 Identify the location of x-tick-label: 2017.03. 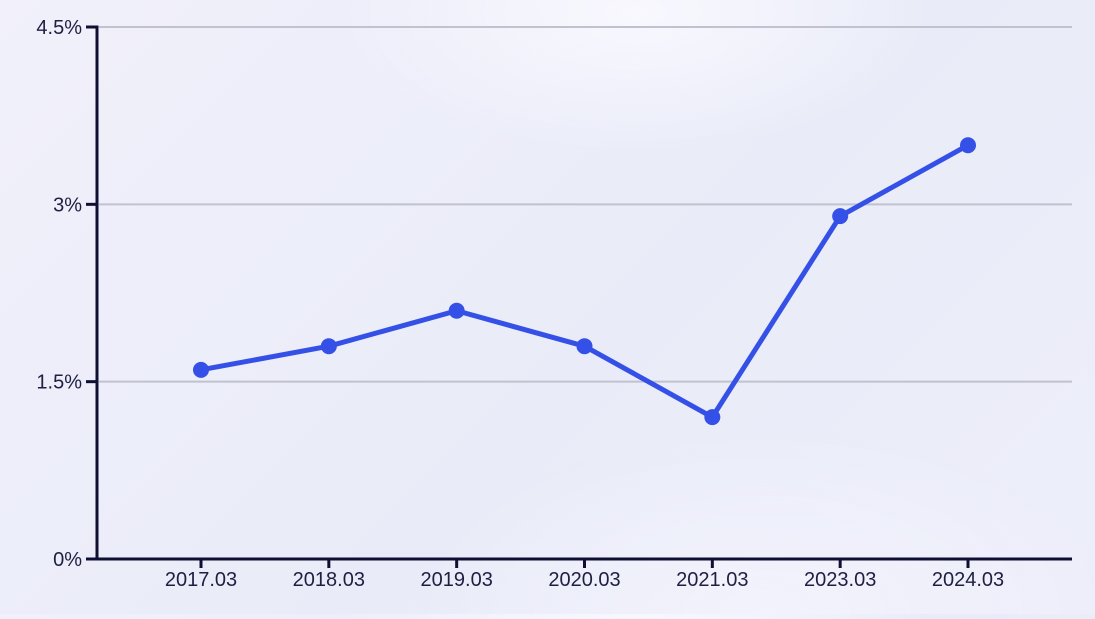
(201, 580).